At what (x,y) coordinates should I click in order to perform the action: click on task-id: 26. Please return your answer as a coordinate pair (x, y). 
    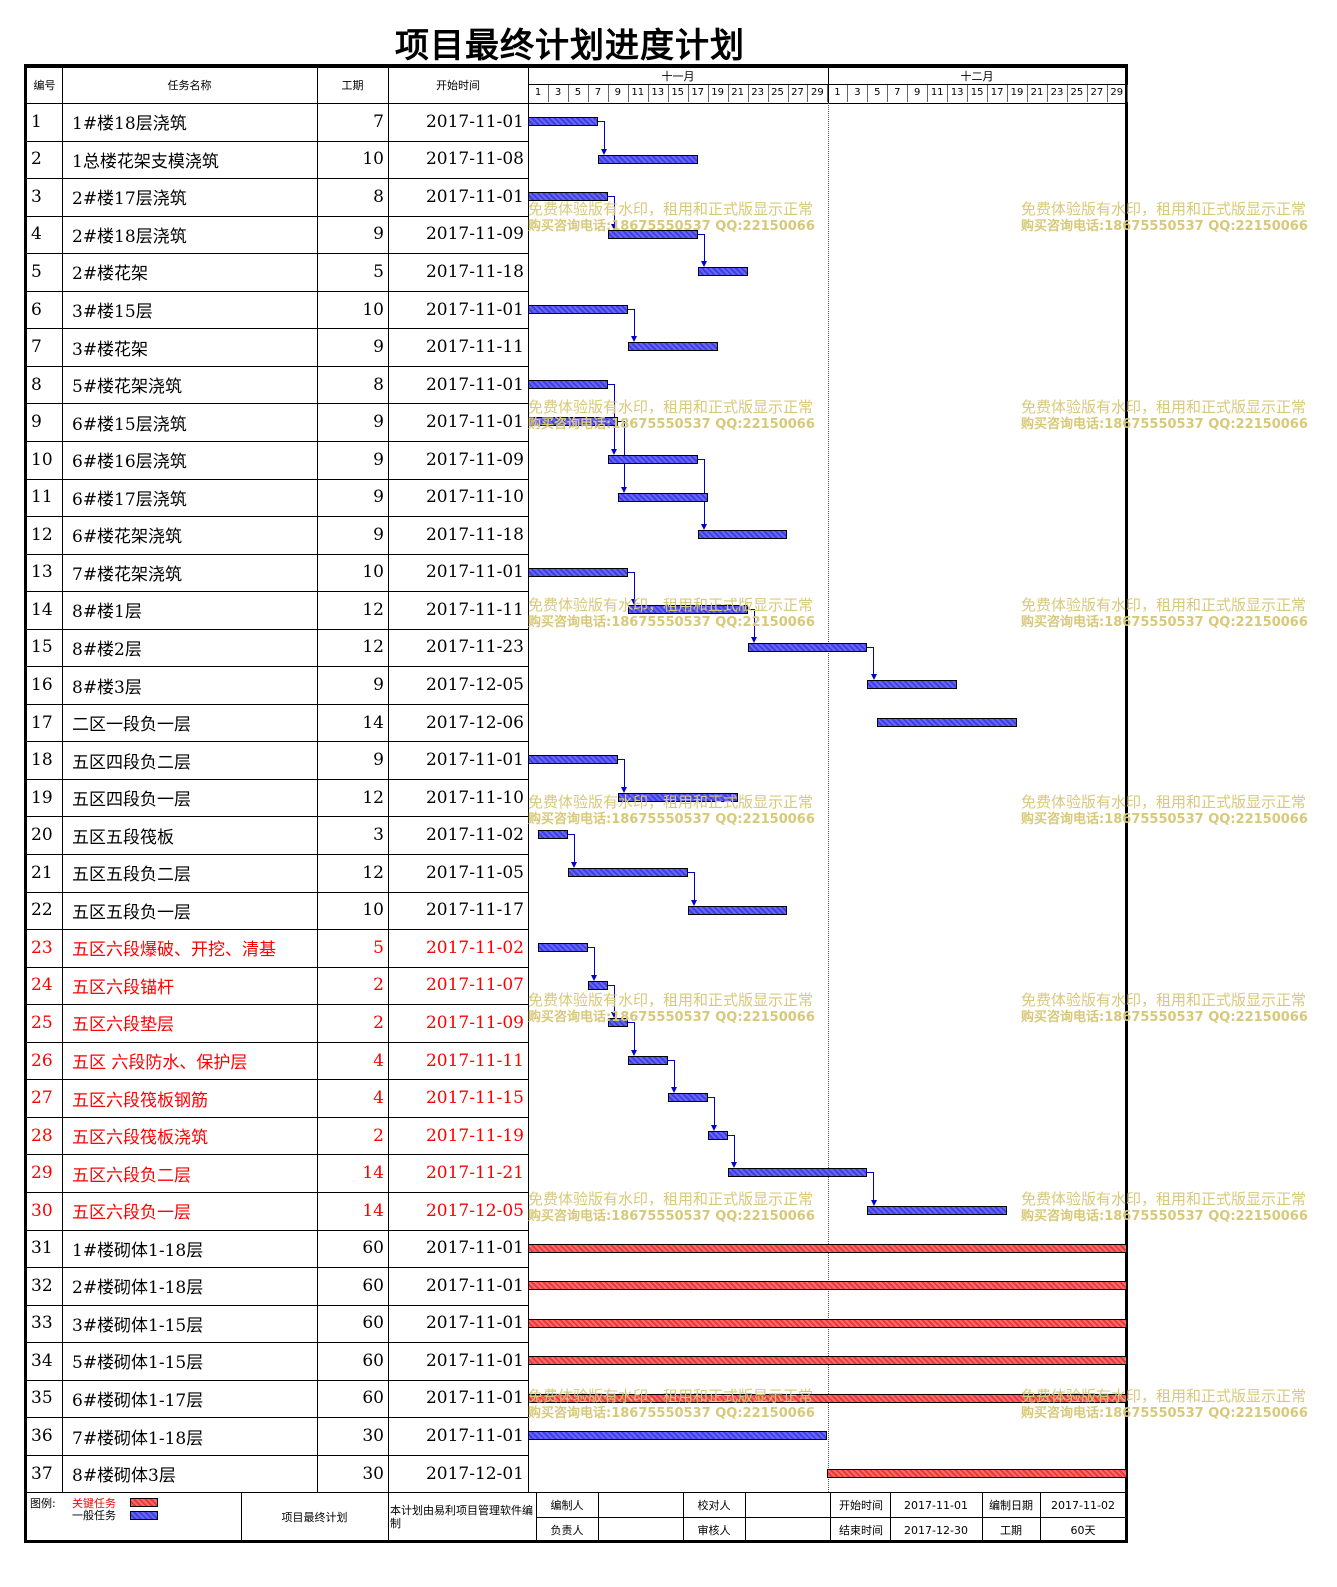
    Looking at the image, I should click on (42, 1060).